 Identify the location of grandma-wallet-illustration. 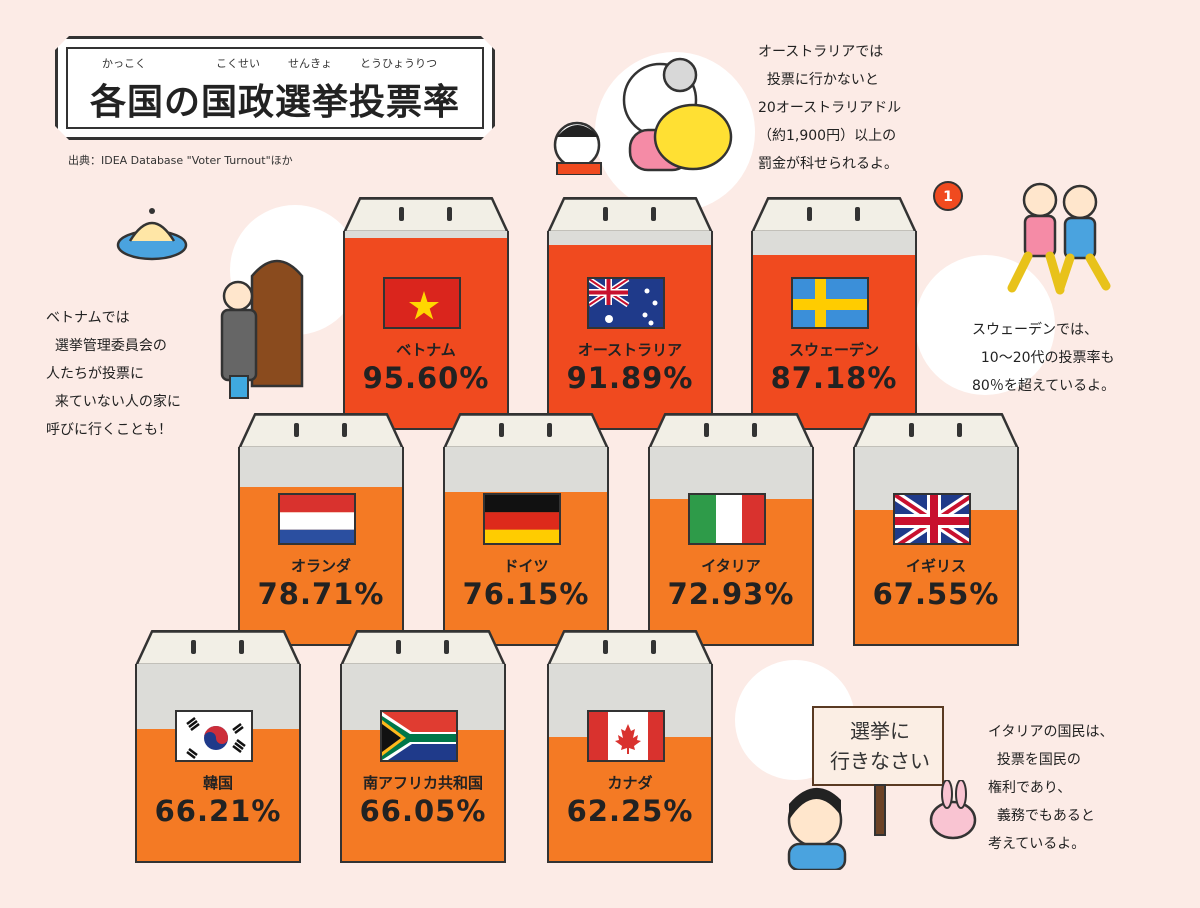
(643, 116).